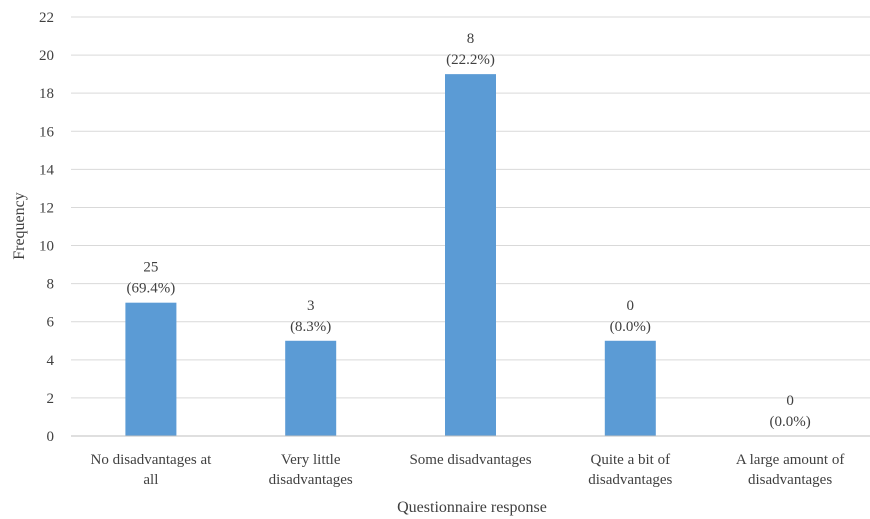 Image resolution: width=870 pixels, height=519 pixels. What do you see at coordinates (51, 323) in the screenshot?
I see `y-tick-label: 6` at bounding box center [51, 323].